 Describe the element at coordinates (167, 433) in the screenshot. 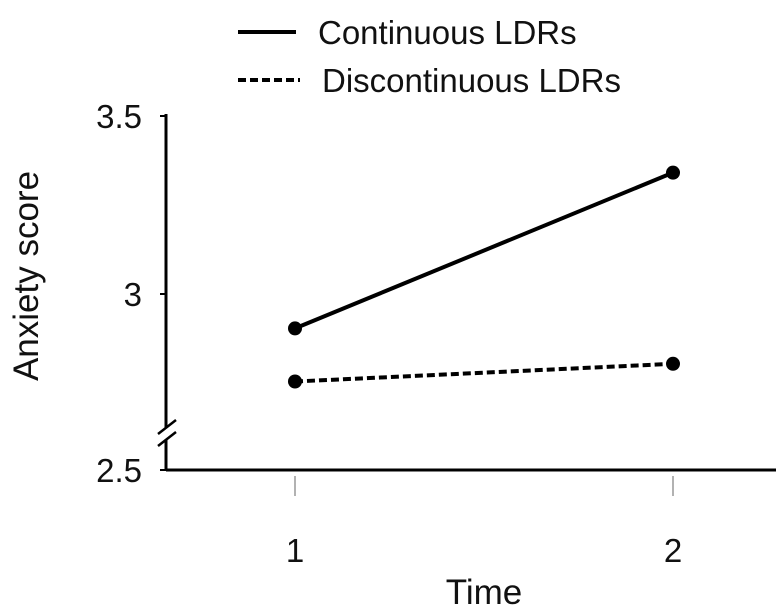

I see `y-axis-break-mark` at that location.